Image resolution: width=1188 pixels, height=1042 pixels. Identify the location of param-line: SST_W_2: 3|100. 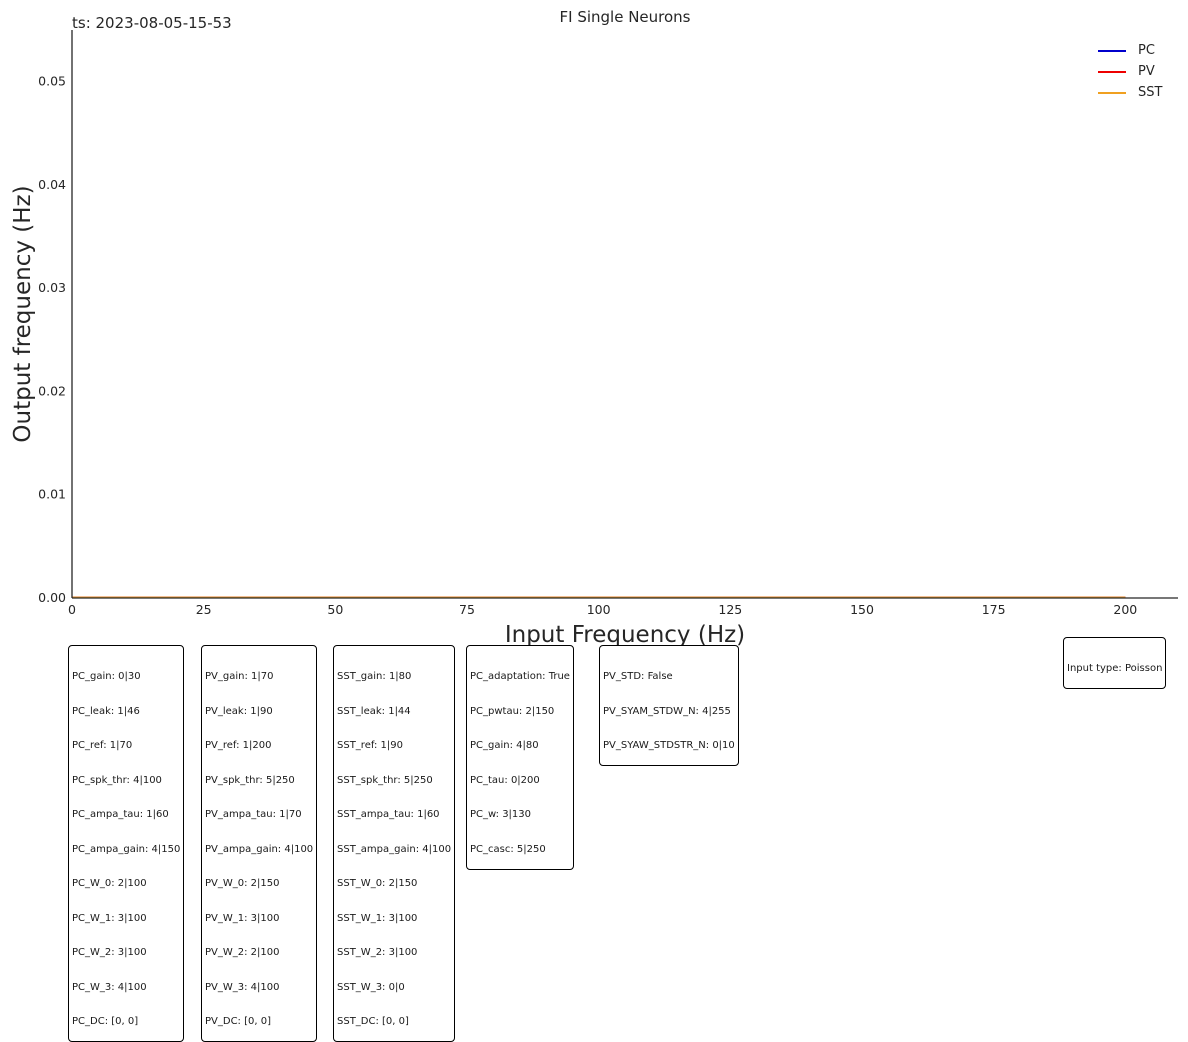
(377, 952).